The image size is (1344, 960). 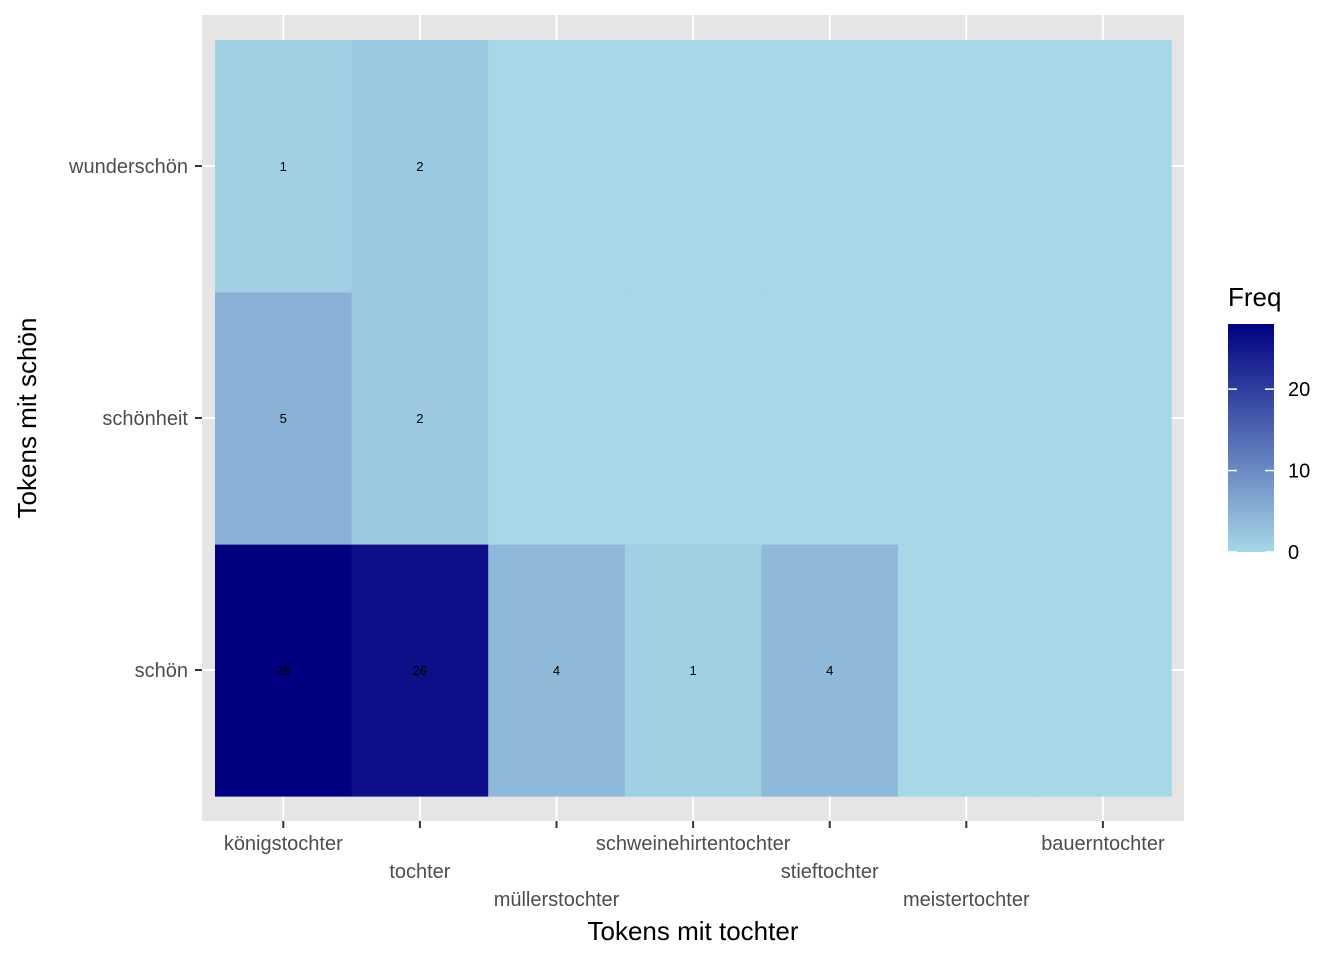 I want to click on y-tick-label: schönheit, so click(x=145, y=419).